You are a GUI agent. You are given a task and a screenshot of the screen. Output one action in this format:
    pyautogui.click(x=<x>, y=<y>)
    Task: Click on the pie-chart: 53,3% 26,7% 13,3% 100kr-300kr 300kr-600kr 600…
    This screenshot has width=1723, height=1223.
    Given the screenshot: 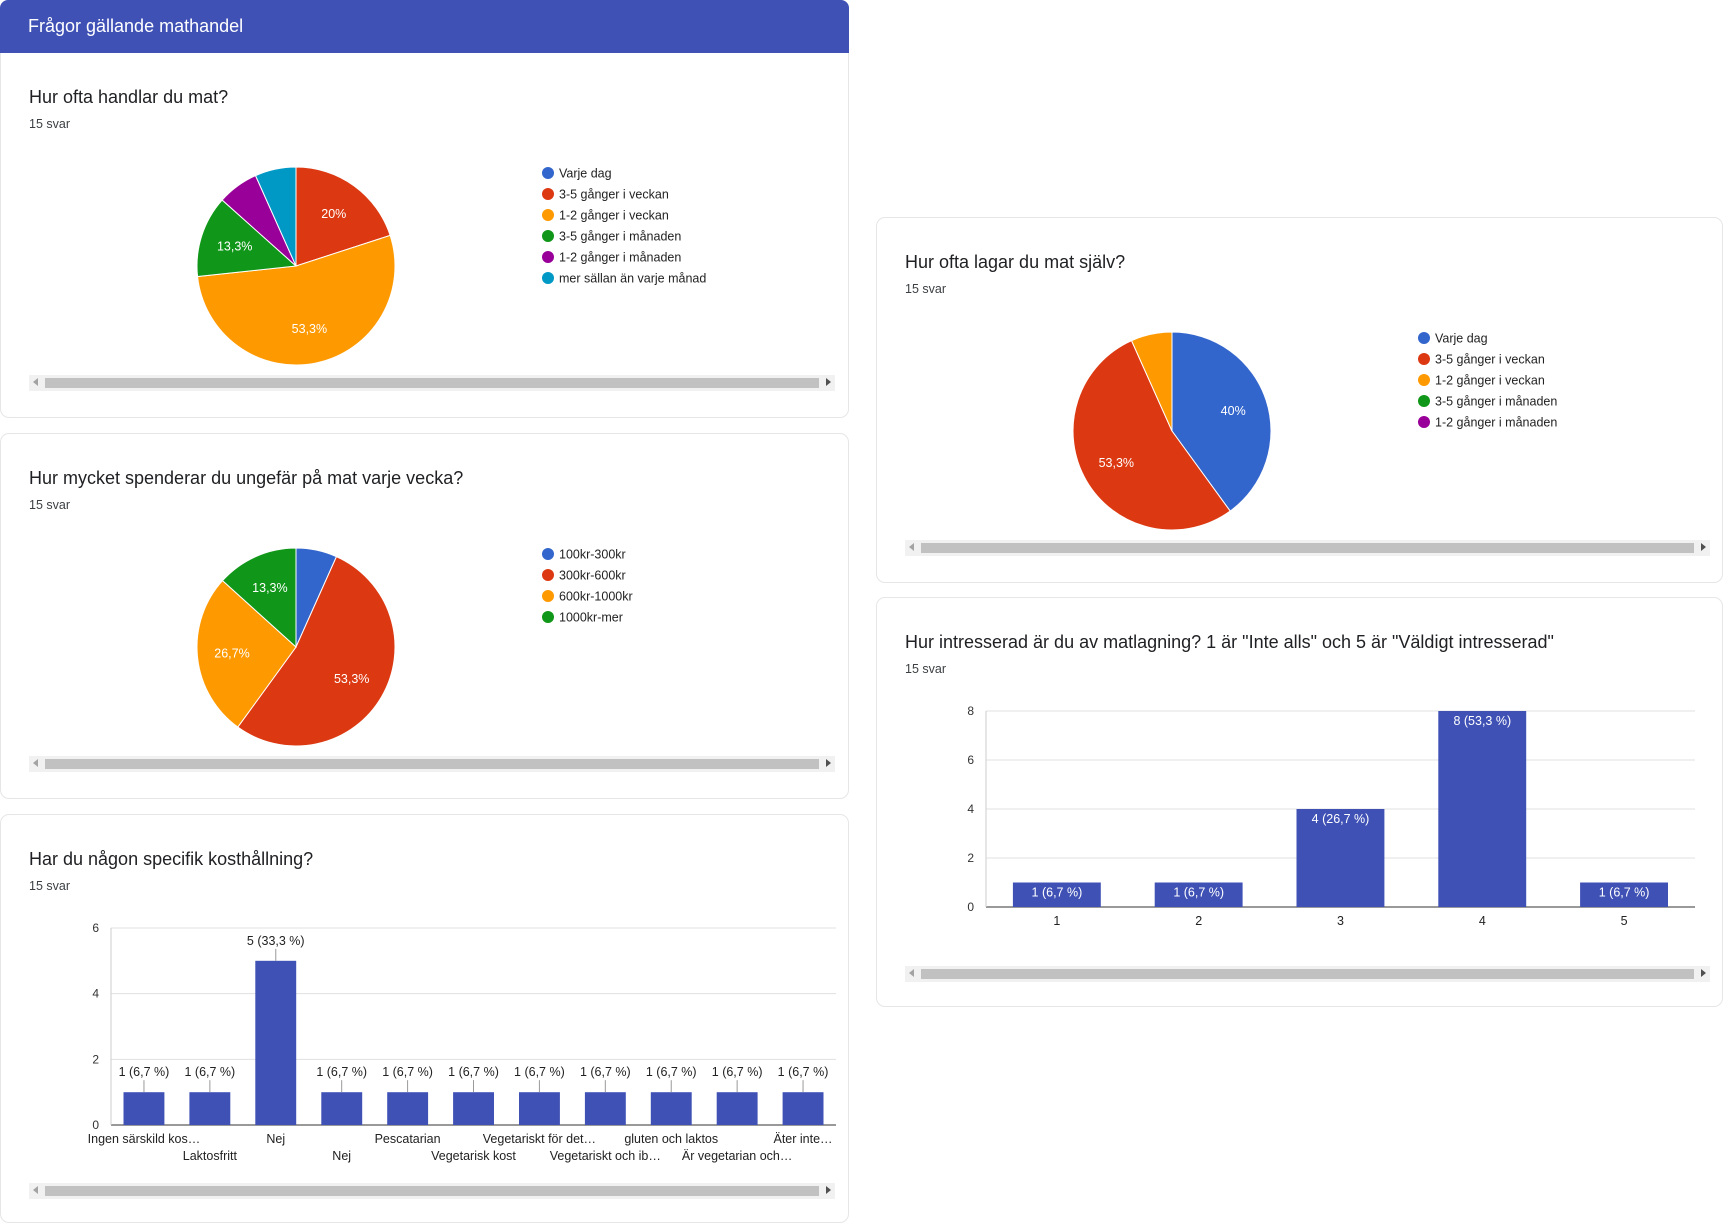 What is the action you would take?
    pyautogui.click(x=414, y=647)
    